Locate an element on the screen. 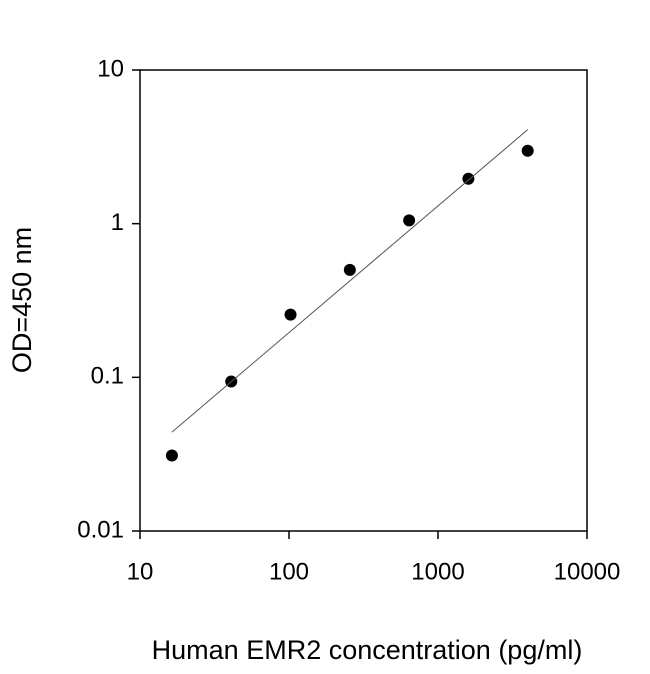  x-tick-label: 10 is located at coordinates (140, 571).